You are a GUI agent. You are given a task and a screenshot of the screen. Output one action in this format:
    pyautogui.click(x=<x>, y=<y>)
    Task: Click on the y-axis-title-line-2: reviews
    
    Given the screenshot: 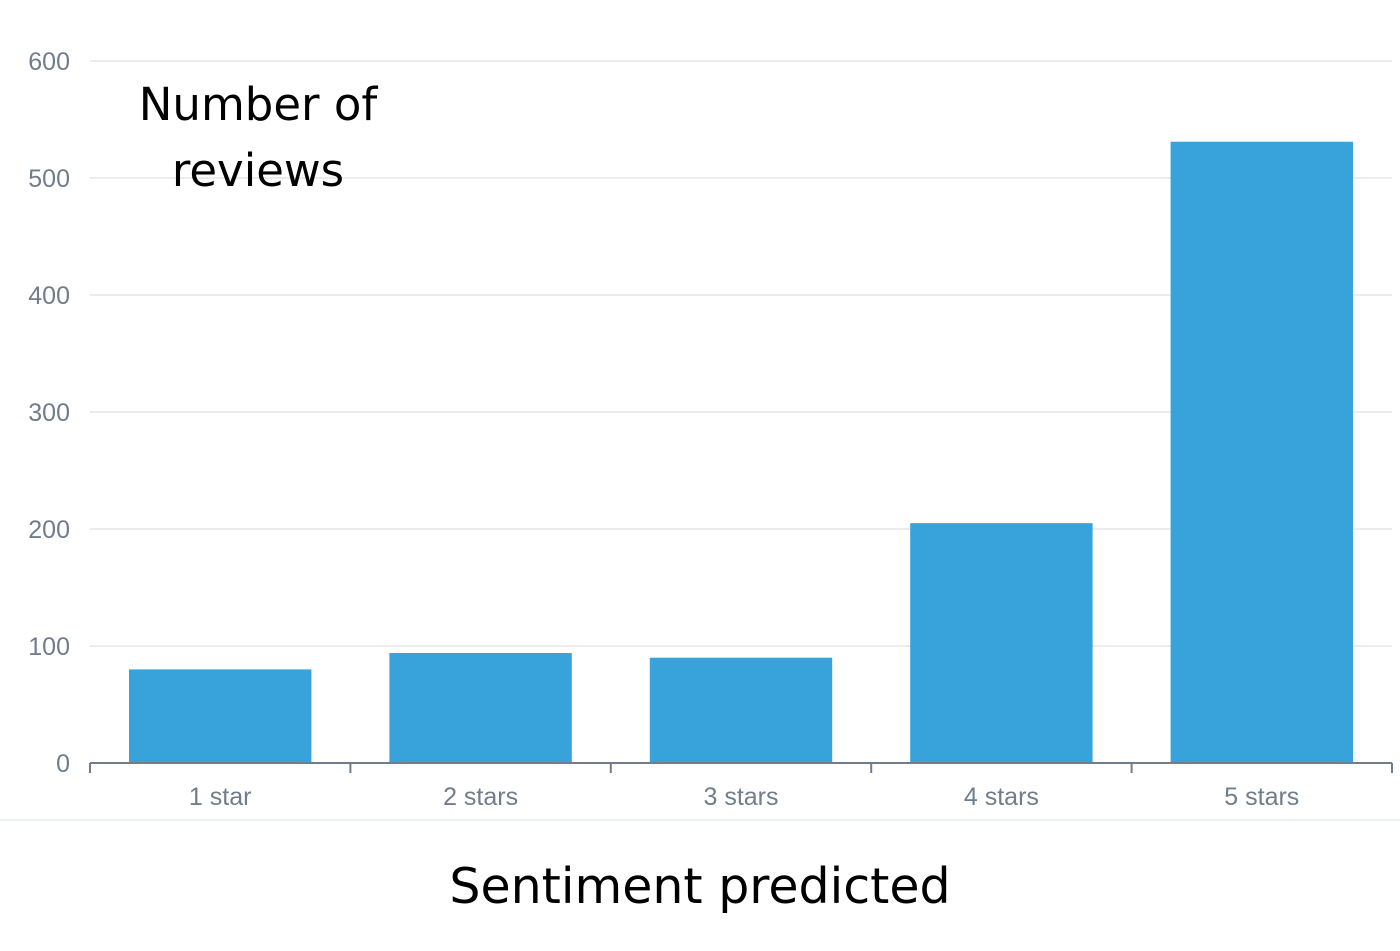 What is the action you would take?
    pyautogui.click(x=258, y=170)
    